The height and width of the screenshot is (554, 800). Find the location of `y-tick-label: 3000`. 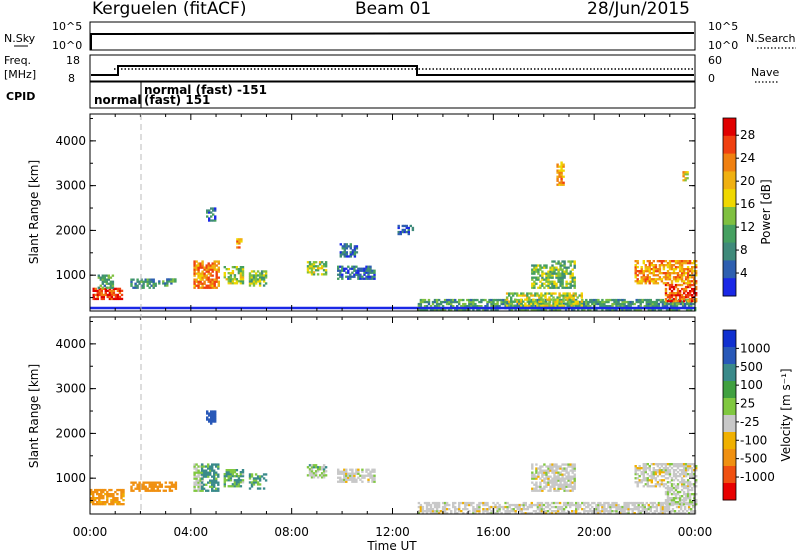

y-tick-label: 3000 is located at coordinates (70, 389).